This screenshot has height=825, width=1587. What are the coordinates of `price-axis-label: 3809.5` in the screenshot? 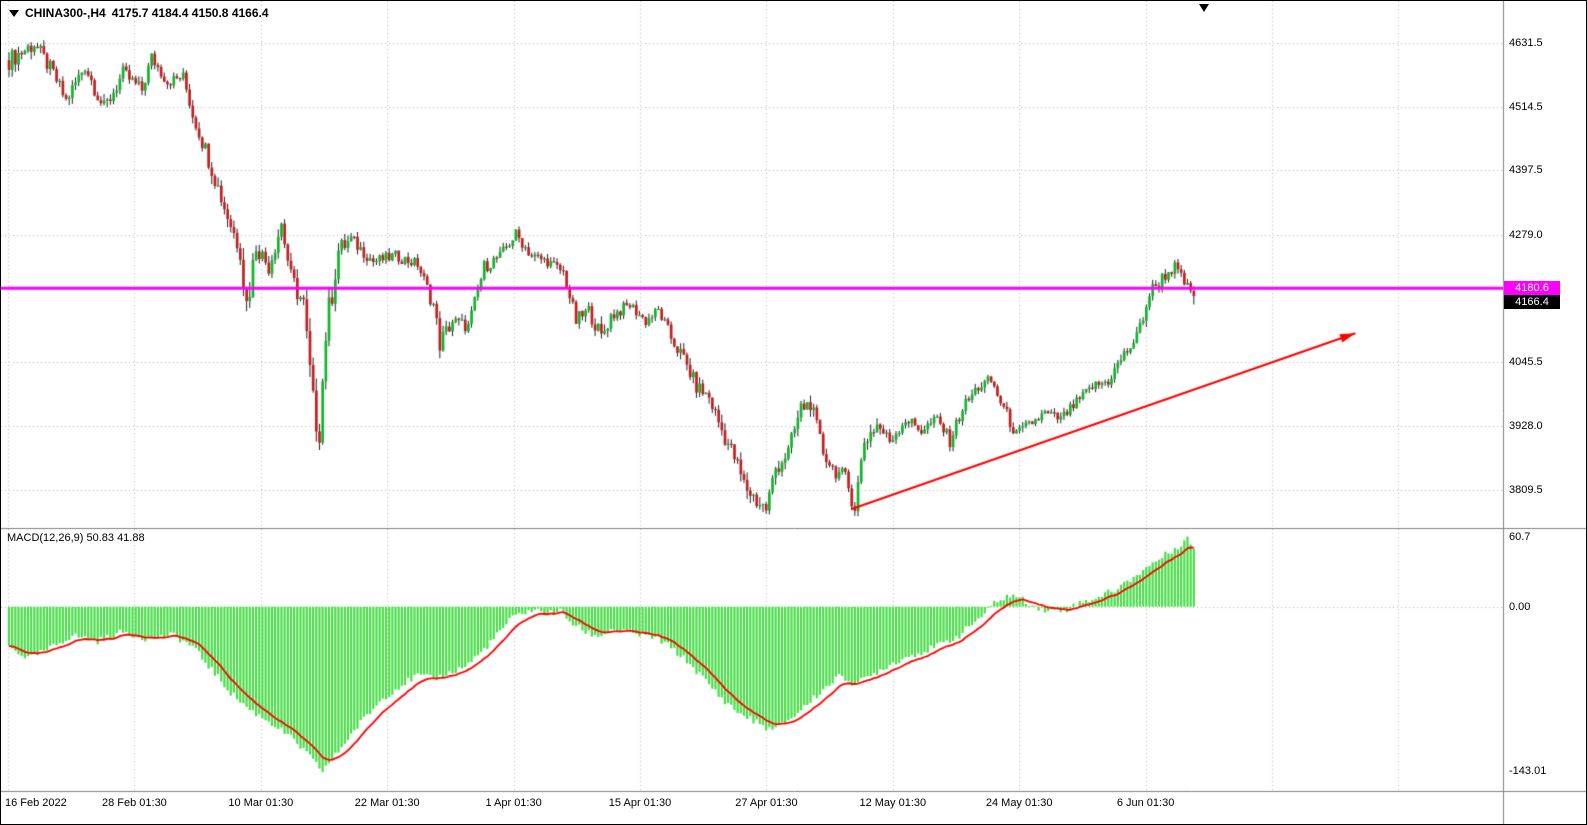 It's located at (1526, 490).